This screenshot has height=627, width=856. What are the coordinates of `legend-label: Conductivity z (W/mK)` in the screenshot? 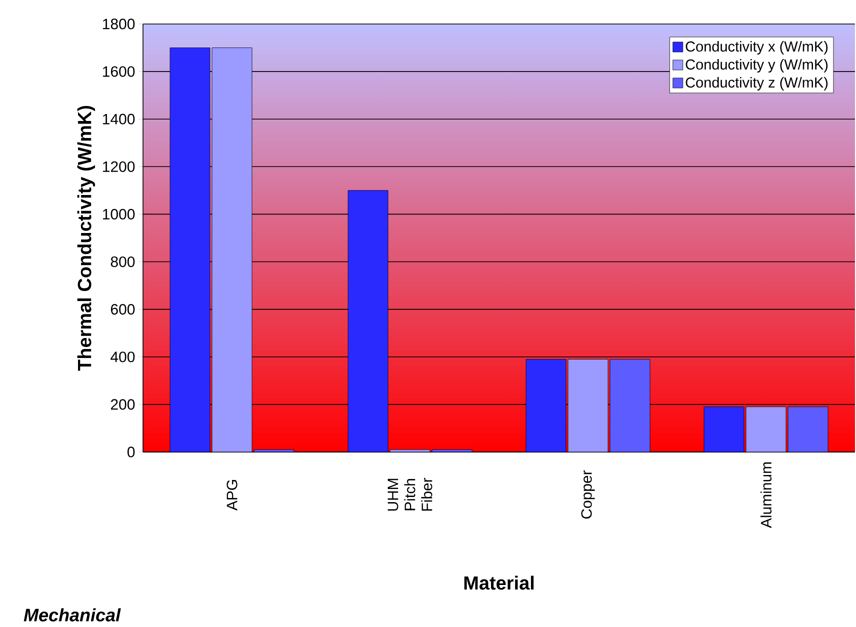 It's located at (757, 83).